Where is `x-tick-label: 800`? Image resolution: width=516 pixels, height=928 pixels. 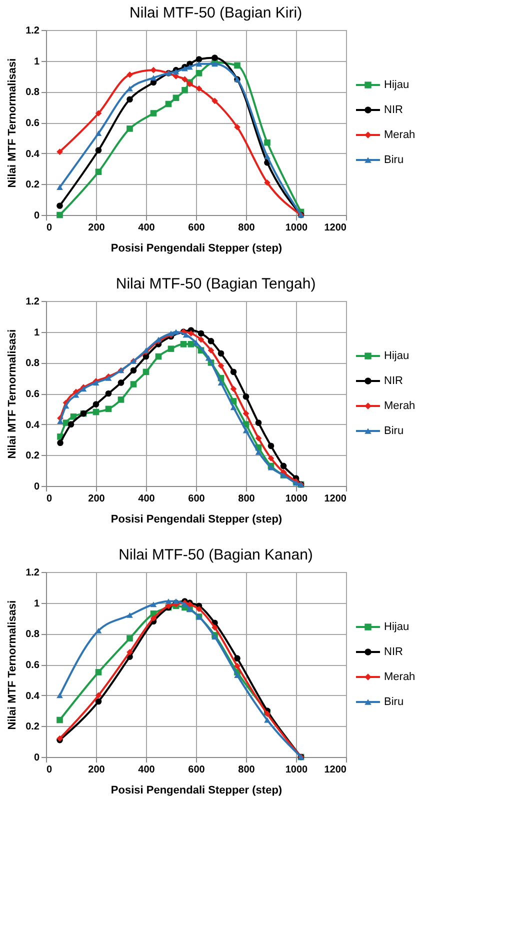 x-tick-label: 800 is located at coordinates (247, 228).